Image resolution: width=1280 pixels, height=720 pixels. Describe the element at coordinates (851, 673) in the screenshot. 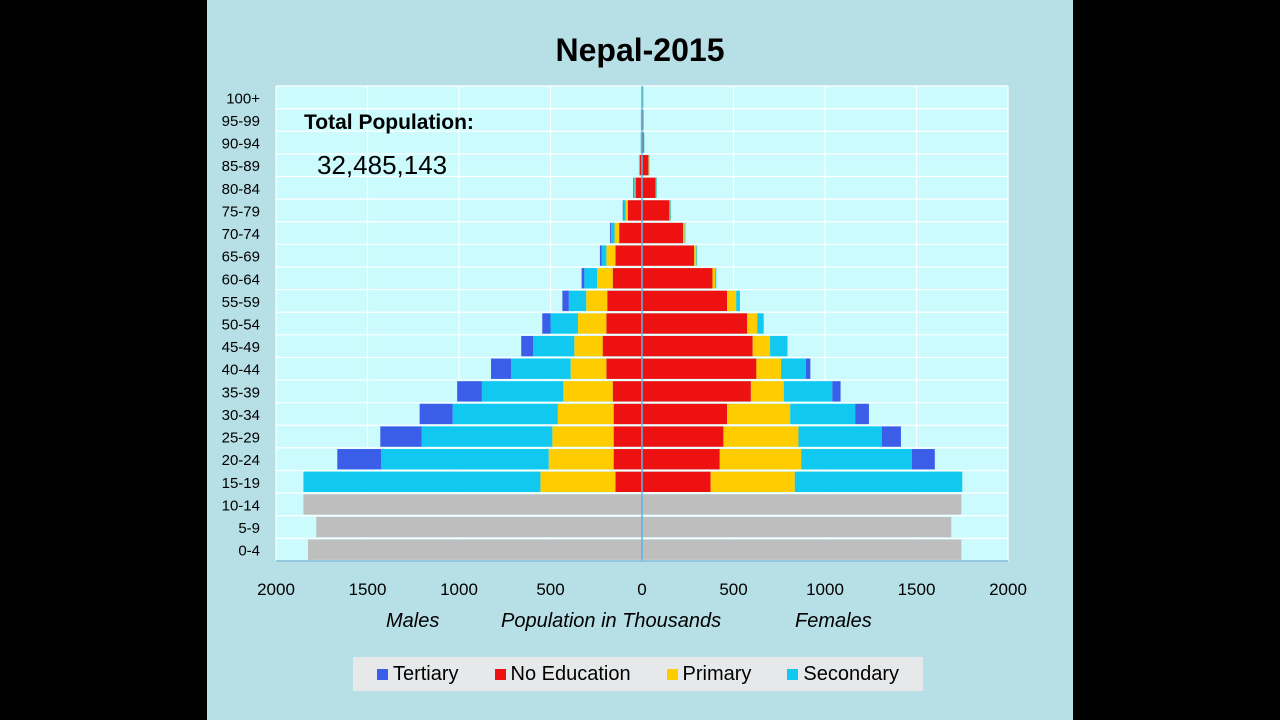

I see `legend-label: Secondary` at that location.